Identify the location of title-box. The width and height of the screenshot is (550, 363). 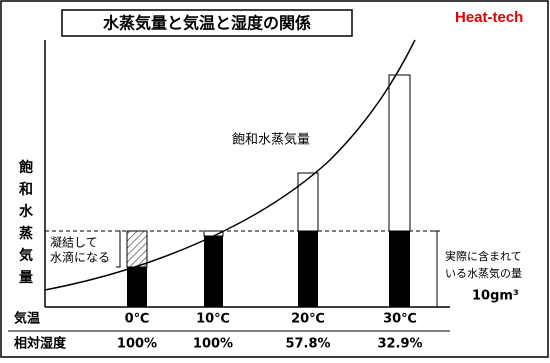
(207, 23).